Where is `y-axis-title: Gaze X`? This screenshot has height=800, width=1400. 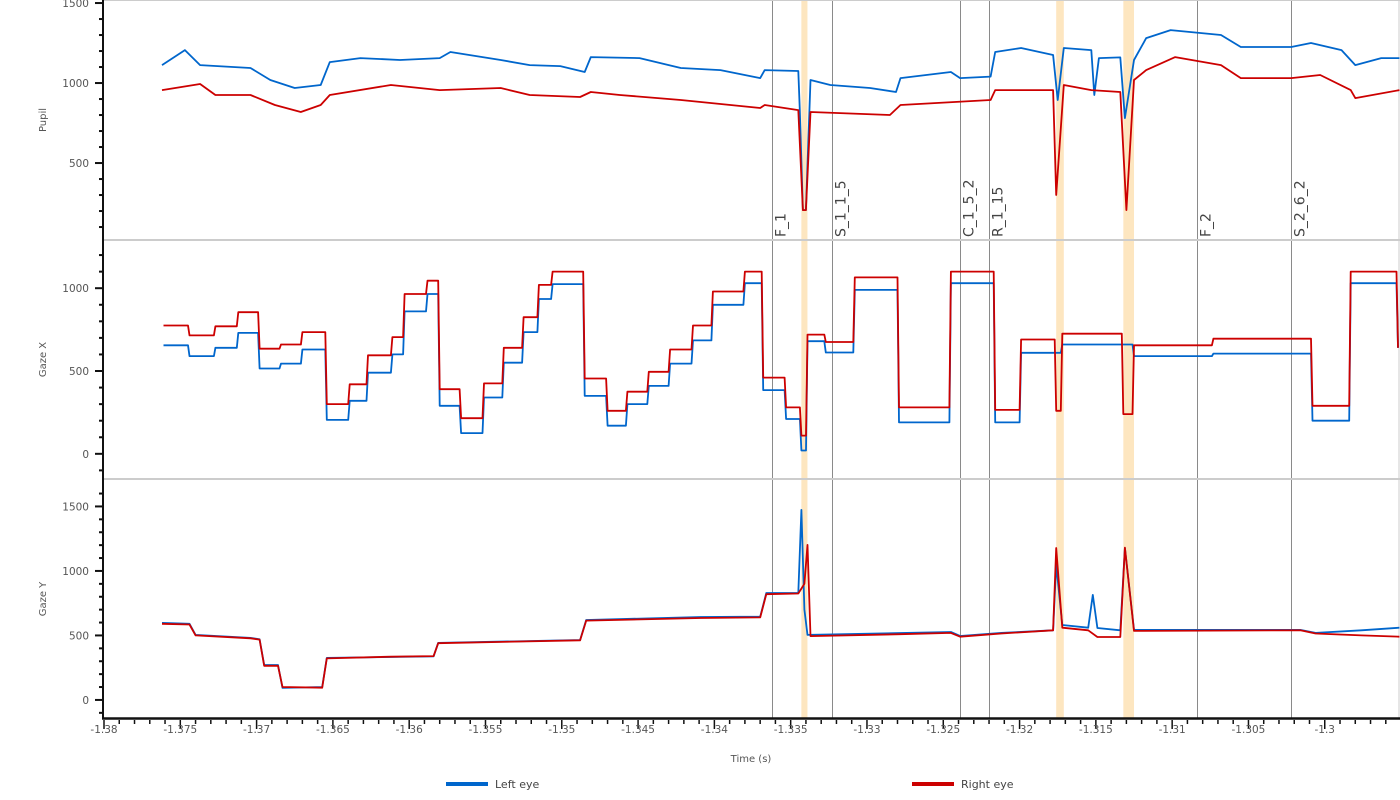
y-axis-title: Gaze X is located at coordinates (43, 359).